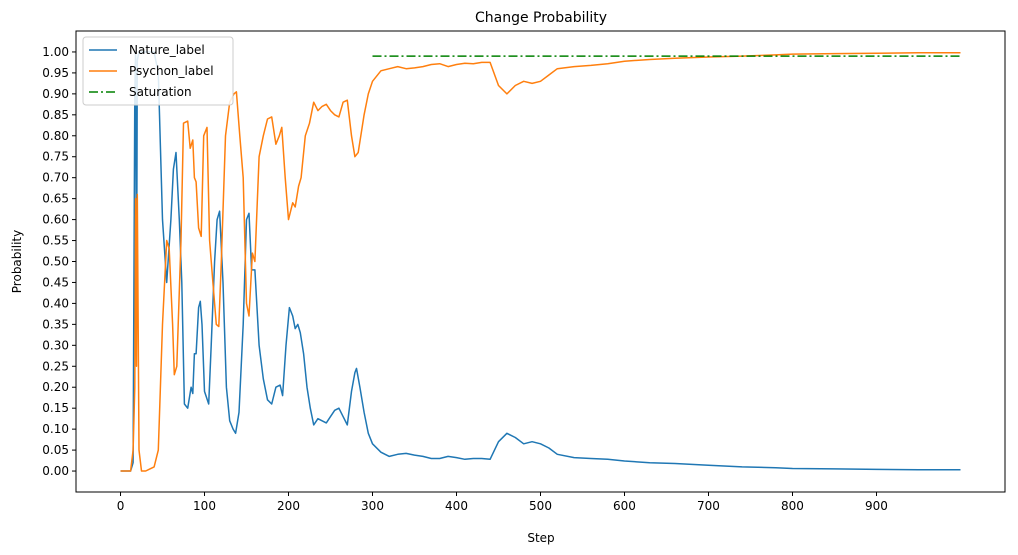 This screenshot has height=555, width=1018. I want to click on y-tick-label: 0.50, so click(55, 262).